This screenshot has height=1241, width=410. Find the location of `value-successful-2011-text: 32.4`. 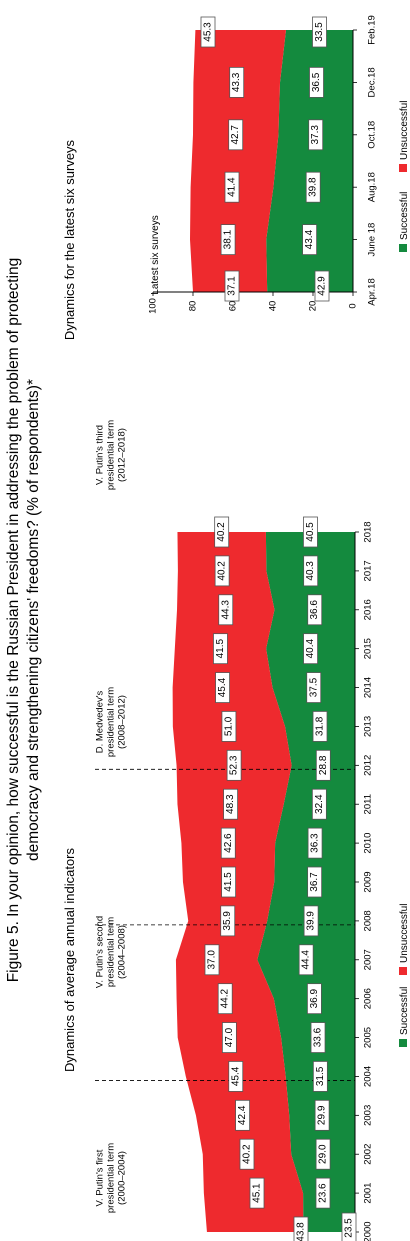

value-successful-2011-text: 32.4 is located at coordinates (319, 804).